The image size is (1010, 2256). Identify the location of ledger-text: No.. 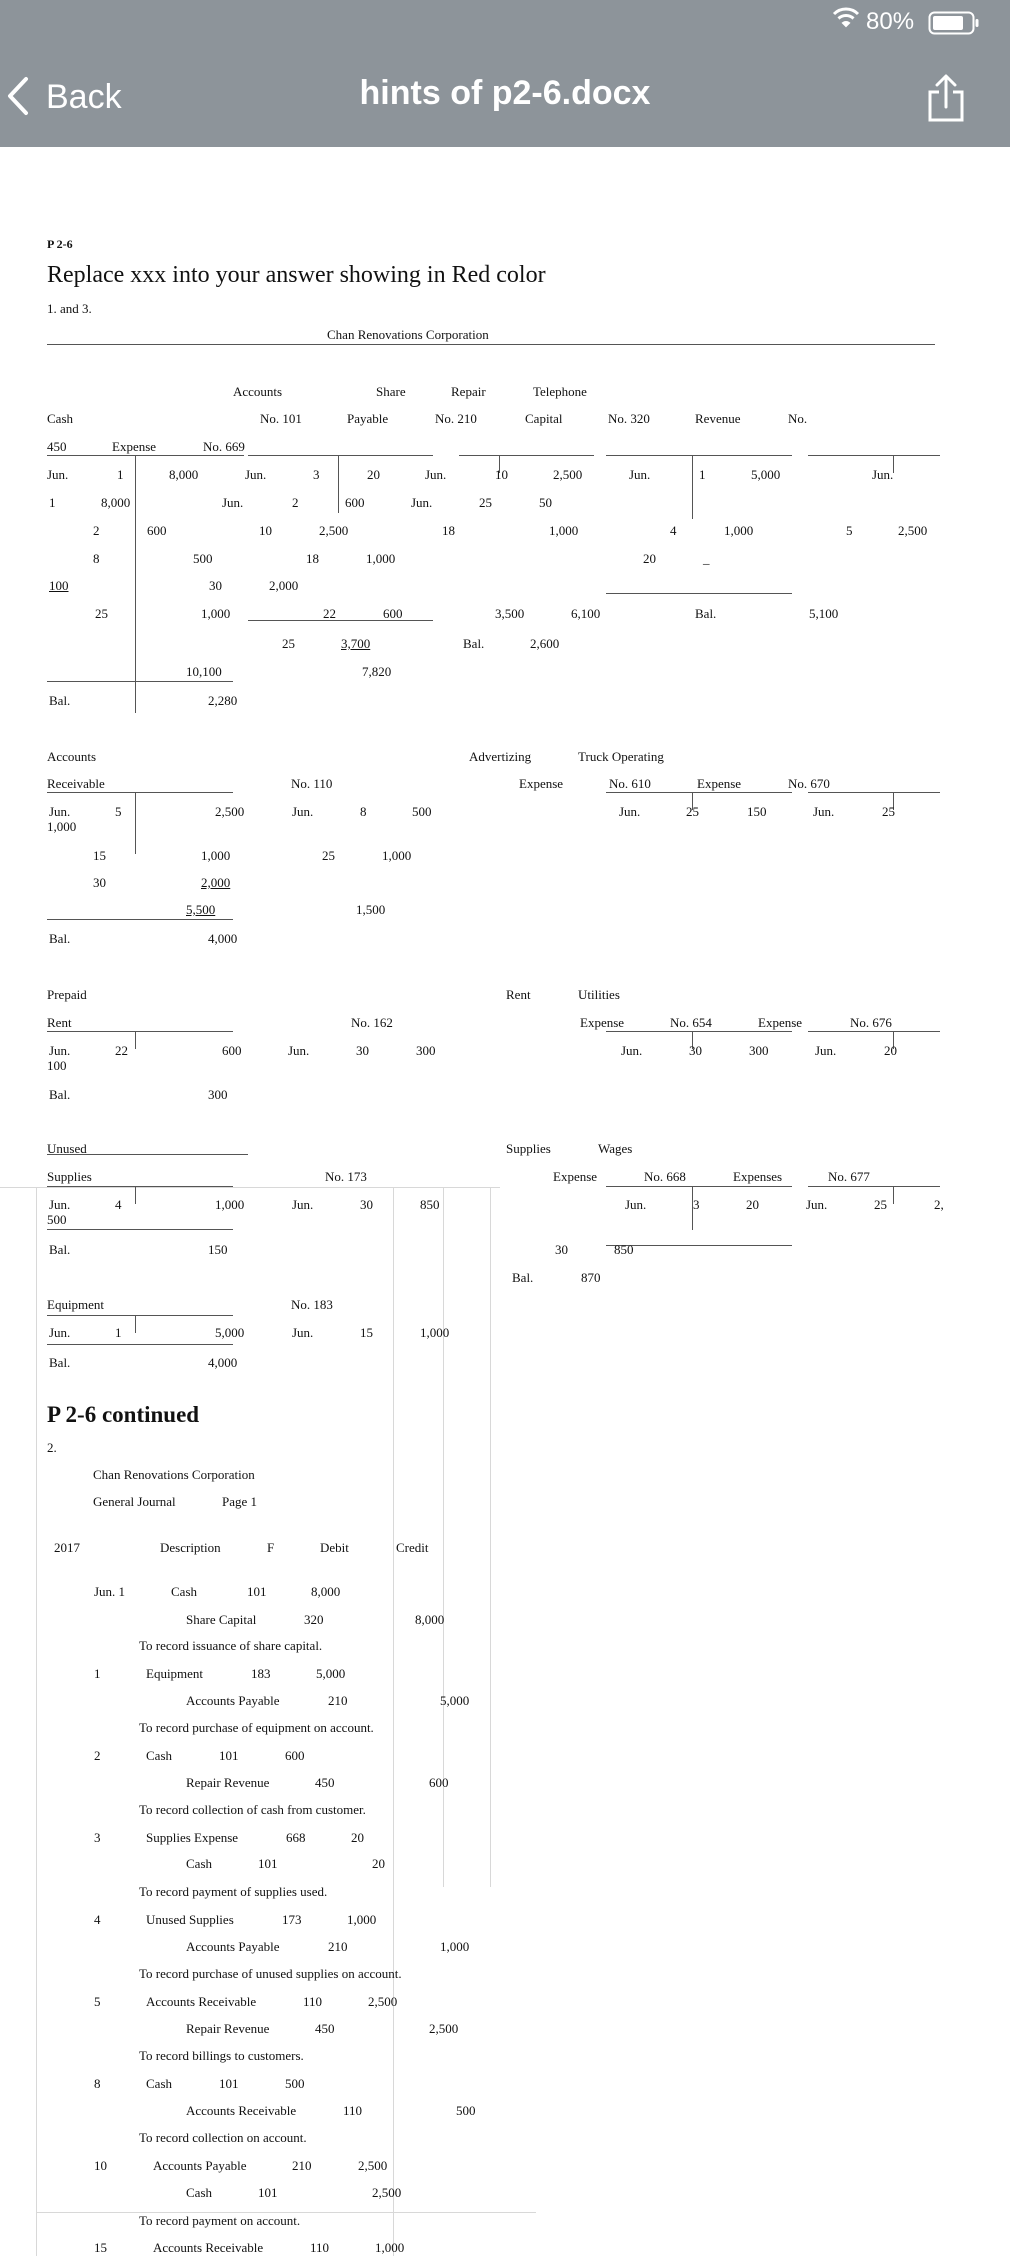
(798, 418).